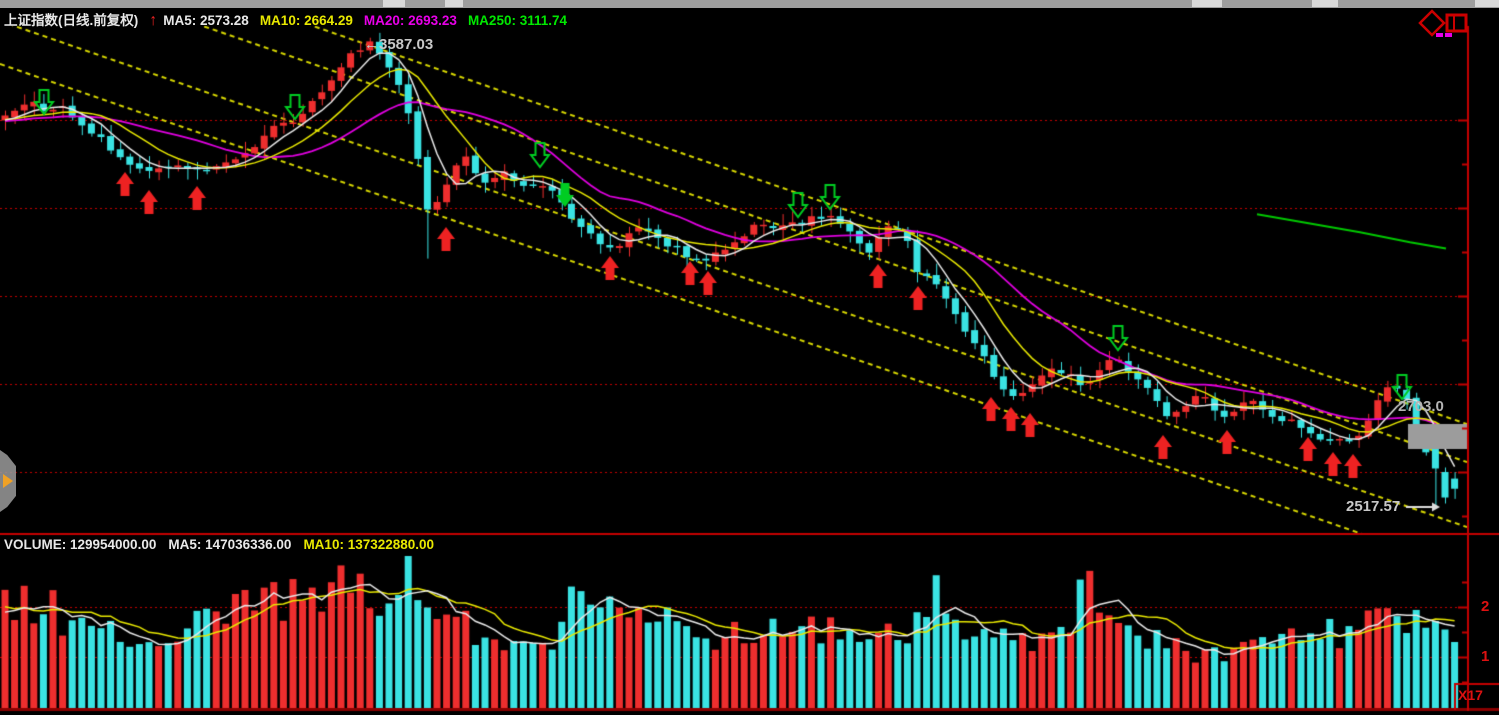 This screenshot has width=1499, height=715. What do you see at coordinates (306, 20) in the screenshot?
I see `ma10-value: MA10: 2664.29` at bounding box center [306, 20].